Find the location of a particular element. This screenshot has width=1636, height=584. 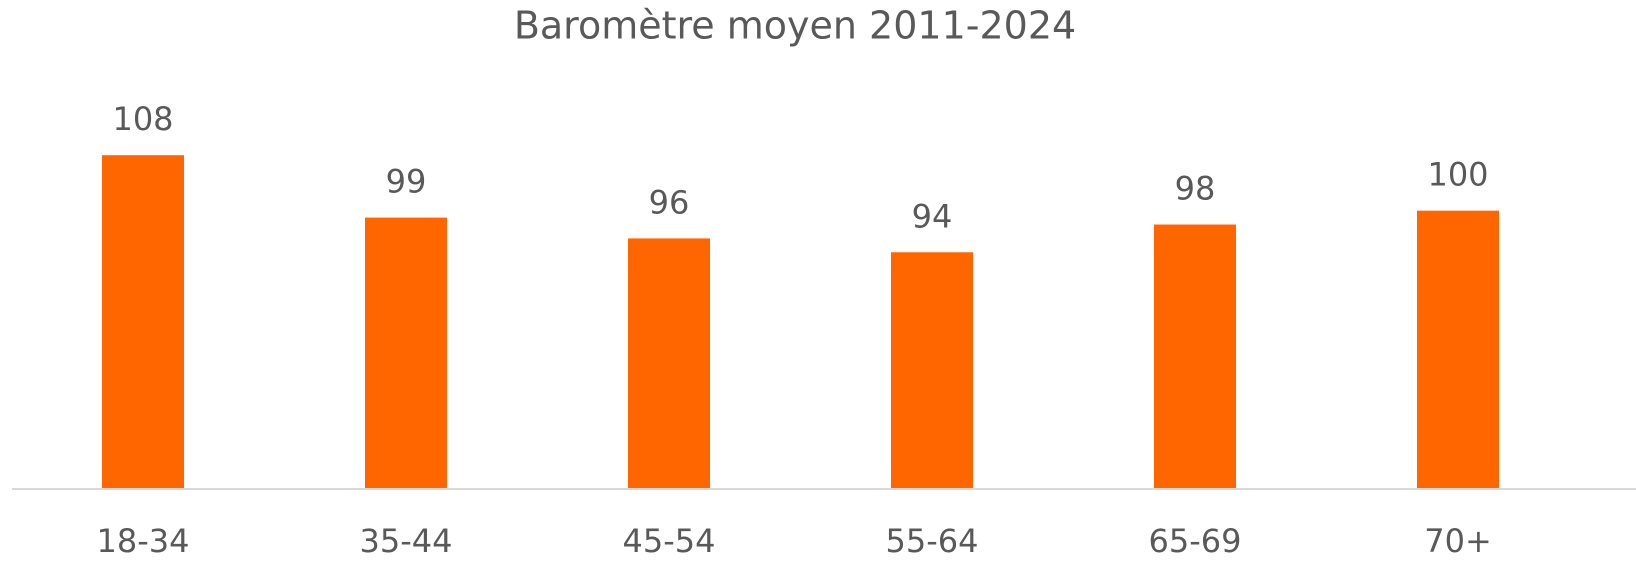

x-tick-label: 35-44 is located at coordinates (406, 541).